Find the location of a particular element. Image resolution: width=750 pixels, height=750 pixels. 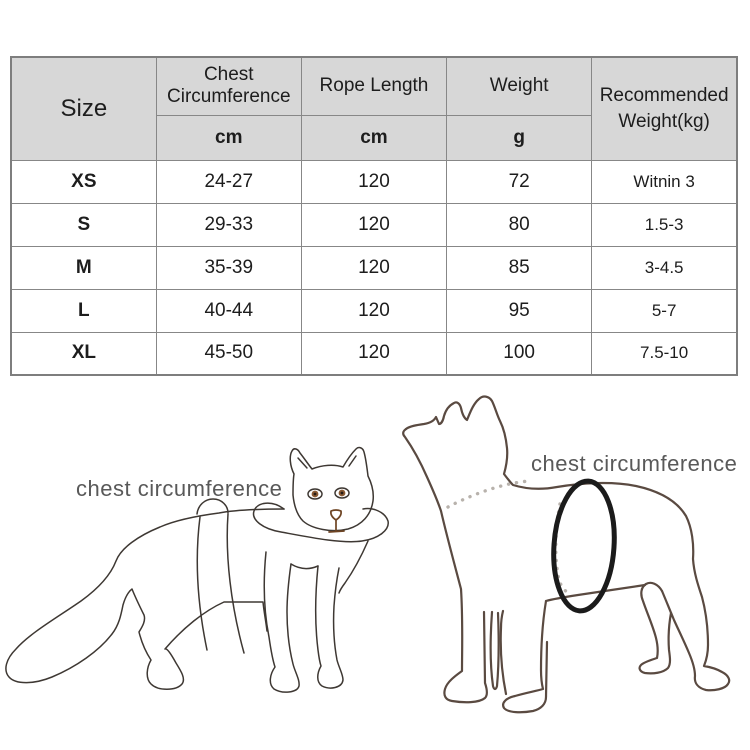

cell-size: XL is located at coordinates (83, 353).